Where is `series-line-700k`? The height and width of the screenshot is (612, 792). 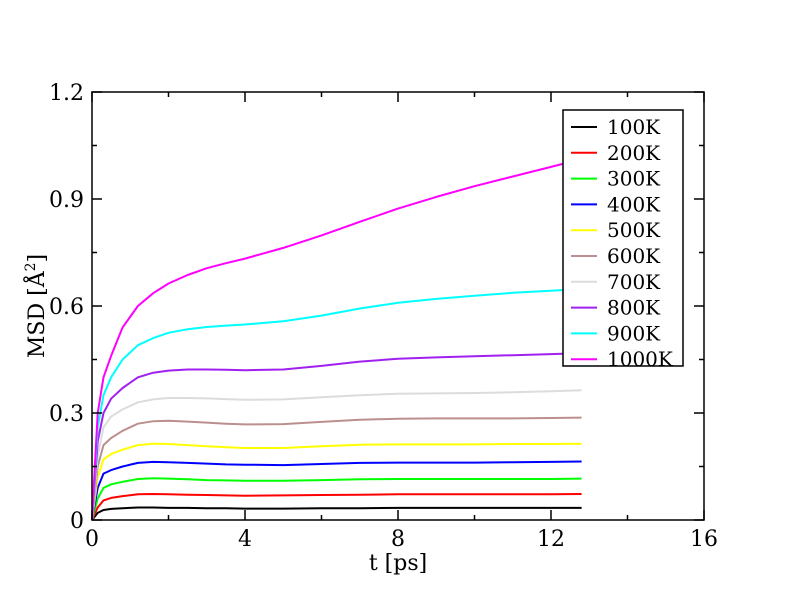
series-line-700k is located at coordinates (336, 455).